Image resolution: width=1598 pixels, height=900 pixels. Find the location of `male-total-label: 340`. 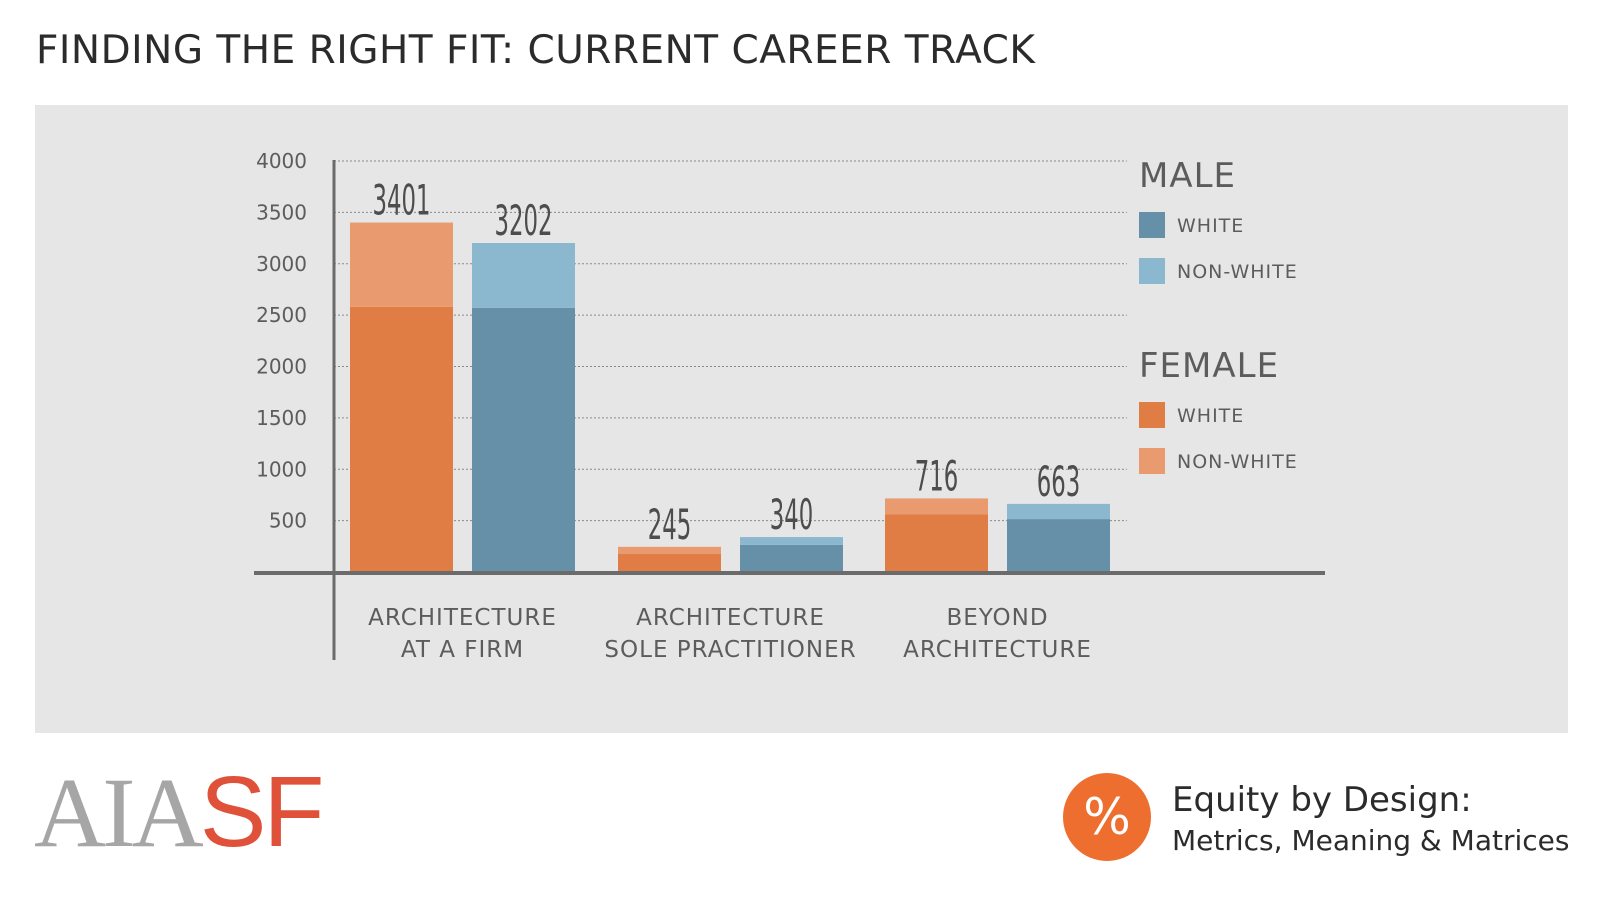

male-total-label: 340 is located at coordinates (792, 514).